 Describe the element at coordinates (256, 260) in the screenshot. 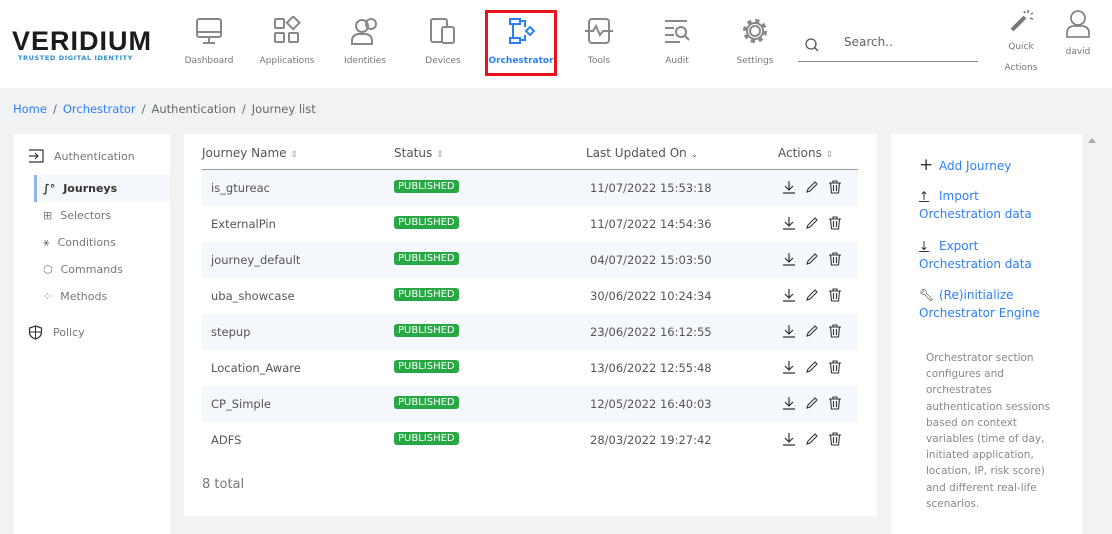

I see `journey-name: journey_default` at that location.